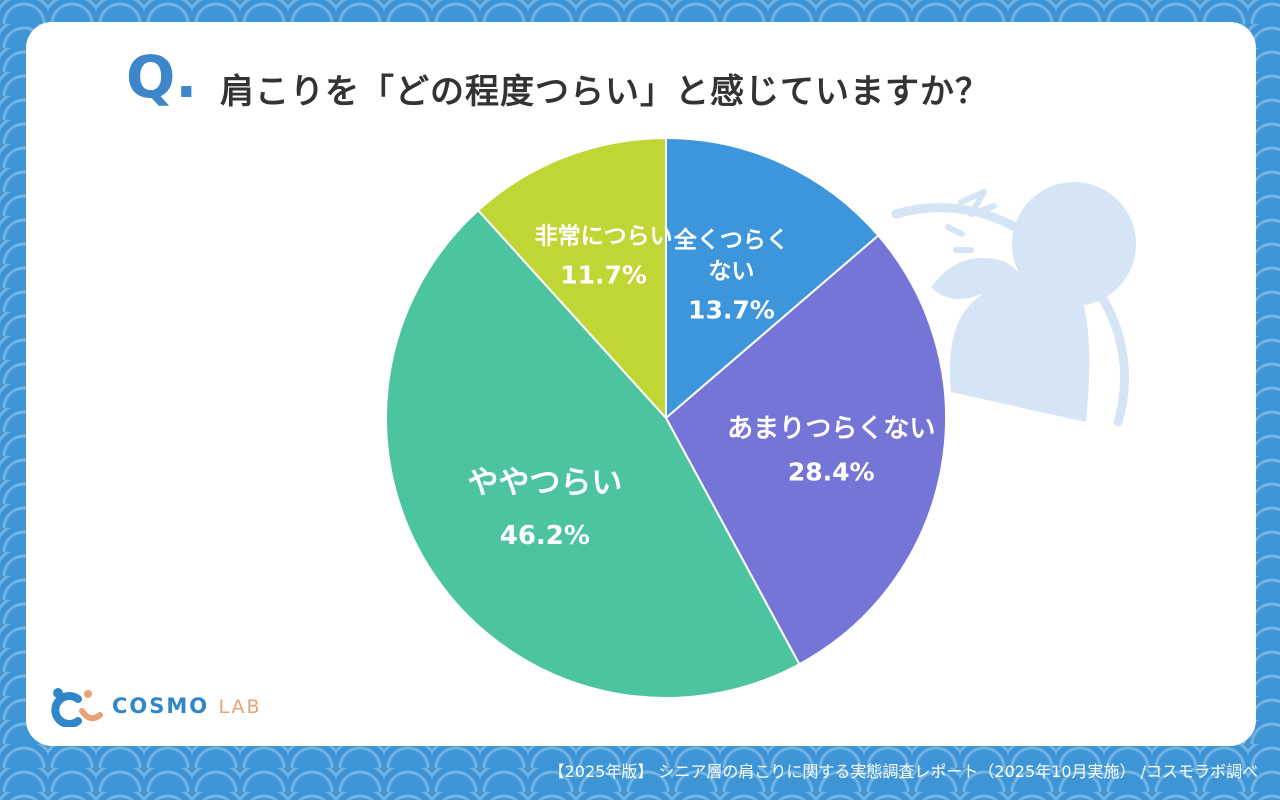 The image size is (1280, 800). Describe the element at coordinates (603, 274) in the screenshot. I see `pie-slice-value-3: 11.7%` at that location.